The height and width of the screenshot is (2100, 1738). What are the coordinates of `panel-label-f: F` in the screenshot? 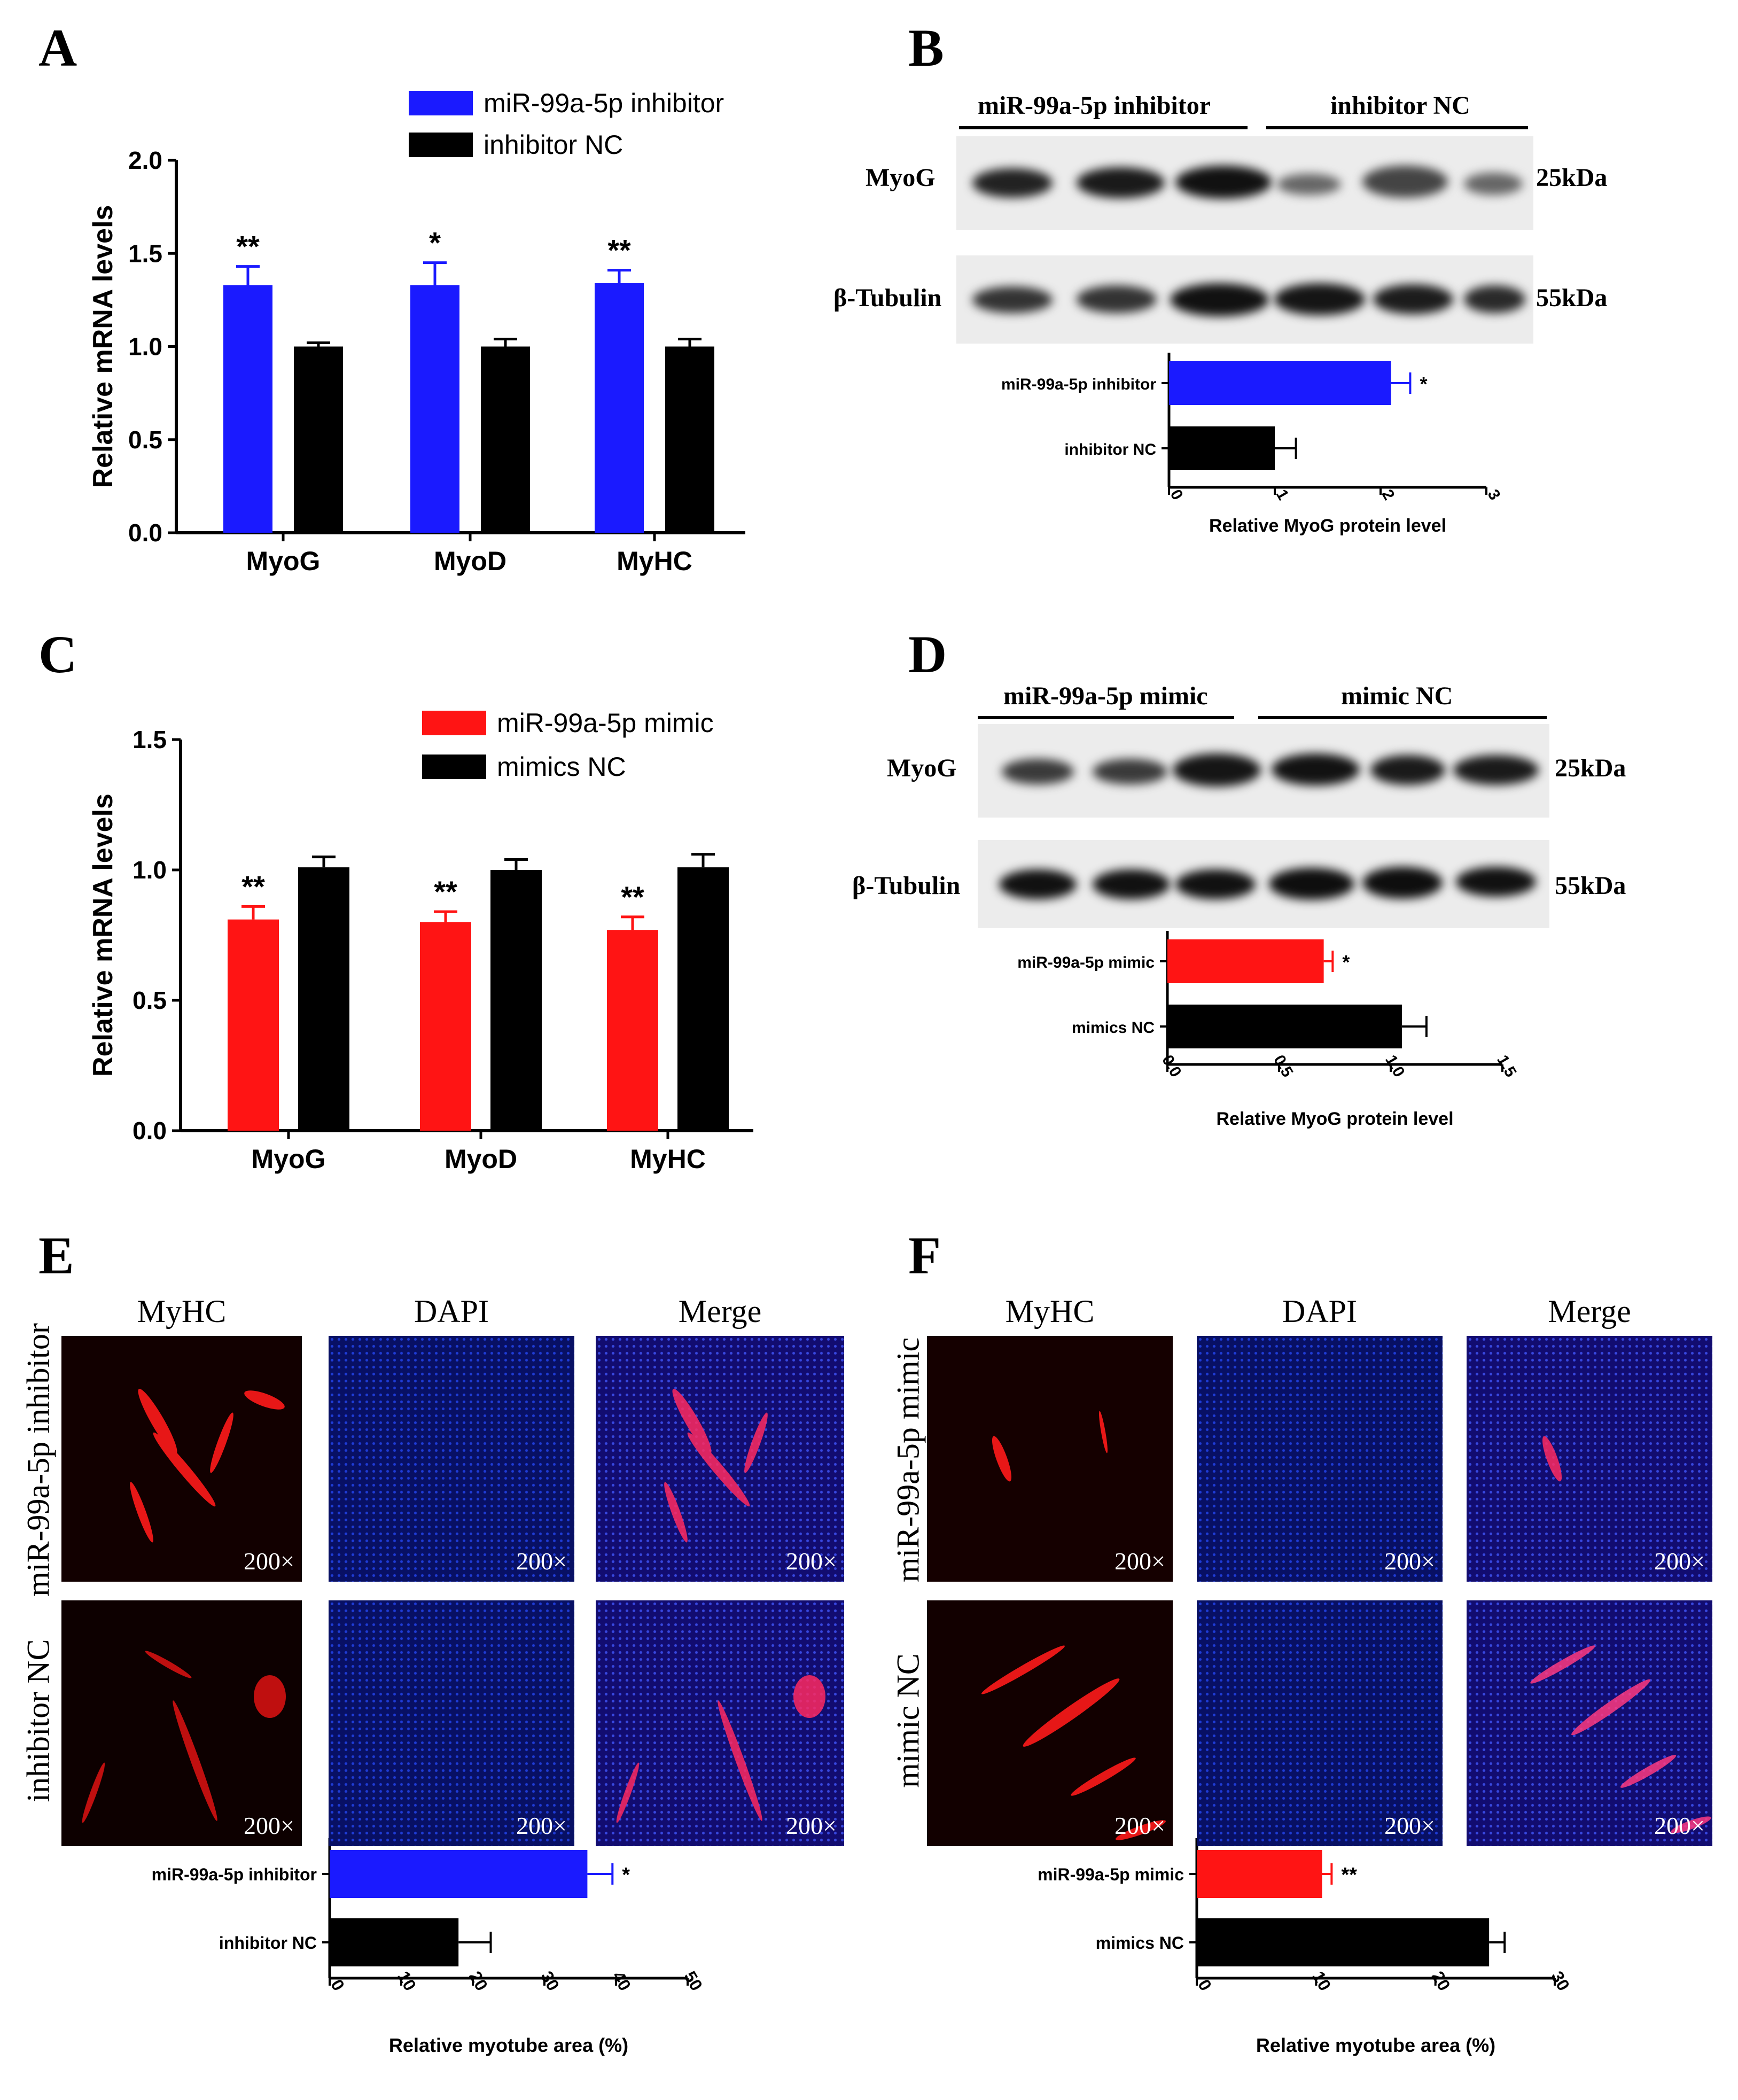 It's located at (925, 1256).